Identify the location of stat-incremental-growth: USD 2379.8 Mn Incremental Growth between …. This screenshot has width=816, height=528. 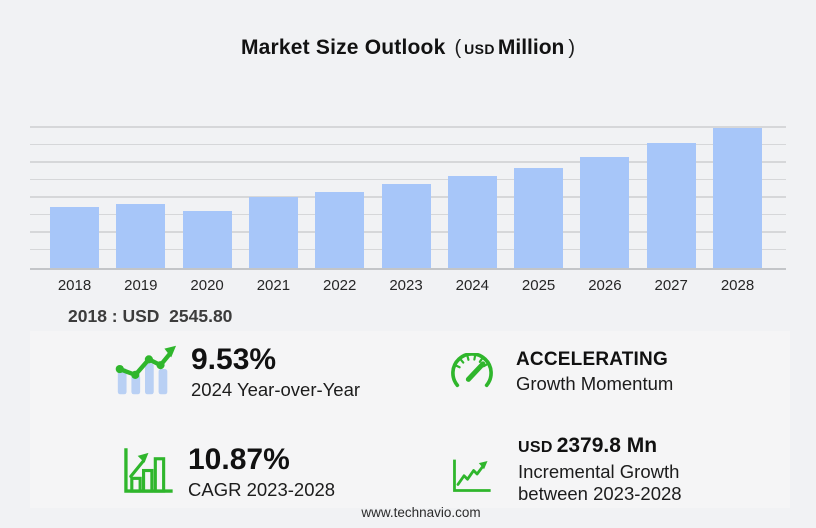
(566, 469).